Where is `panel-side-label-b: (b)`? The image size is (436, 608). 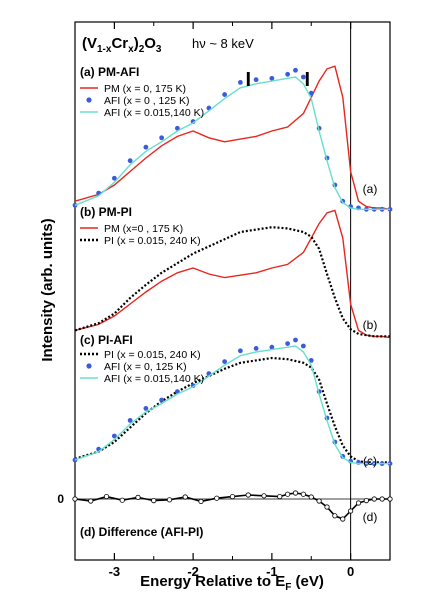 panel-side-label-b: (b) is located at coordinates (370, 325).